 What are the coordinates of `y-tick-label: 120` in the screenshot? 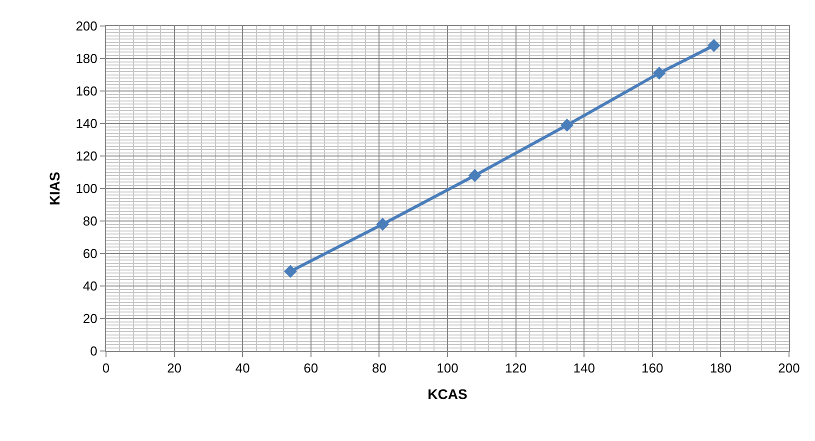 It's located at (87, 156).